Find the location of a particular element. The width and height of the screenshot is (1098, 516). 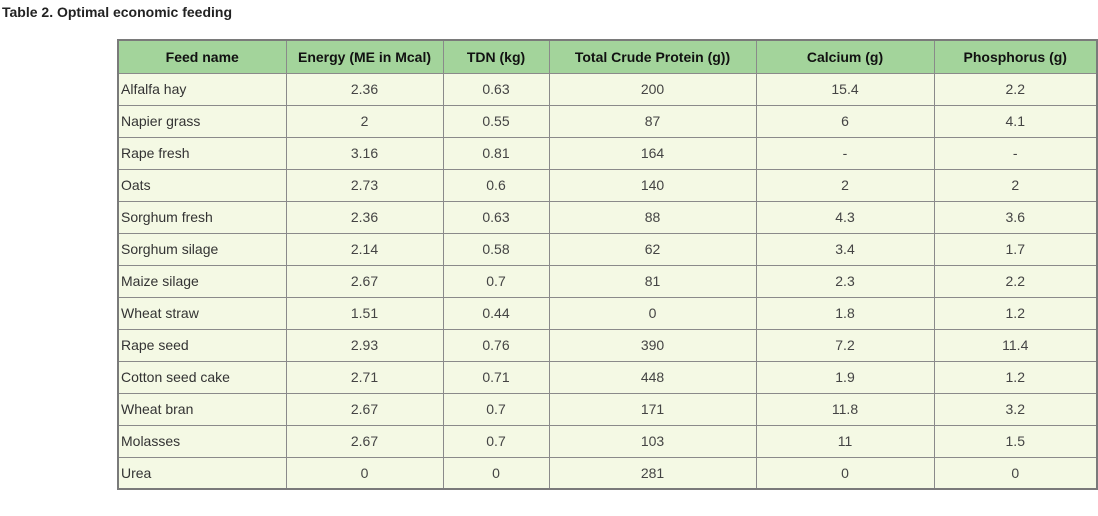

tdn-cell: 0.58 is located at coordinates (496, 249).